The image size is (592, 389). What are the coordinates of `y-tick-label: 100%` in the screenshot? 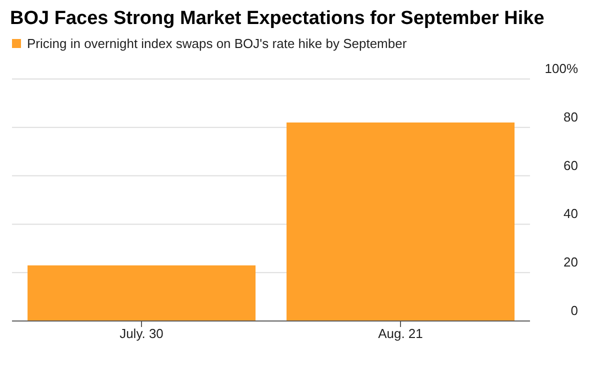 It's located at (561, 68).